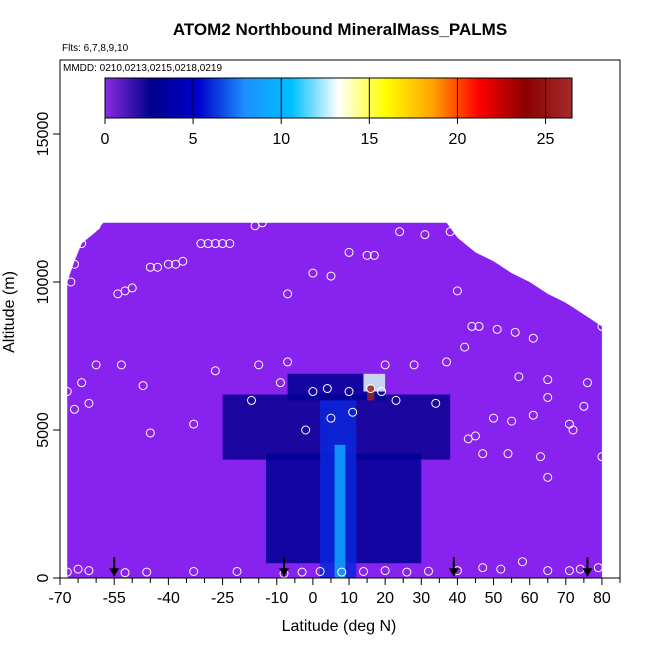 The width and height of the screenshot is (650, 650). What do you see at coordinates (351, 567) in the screenshot?
I see `surface-arrows` at bounding box center [351, 567].